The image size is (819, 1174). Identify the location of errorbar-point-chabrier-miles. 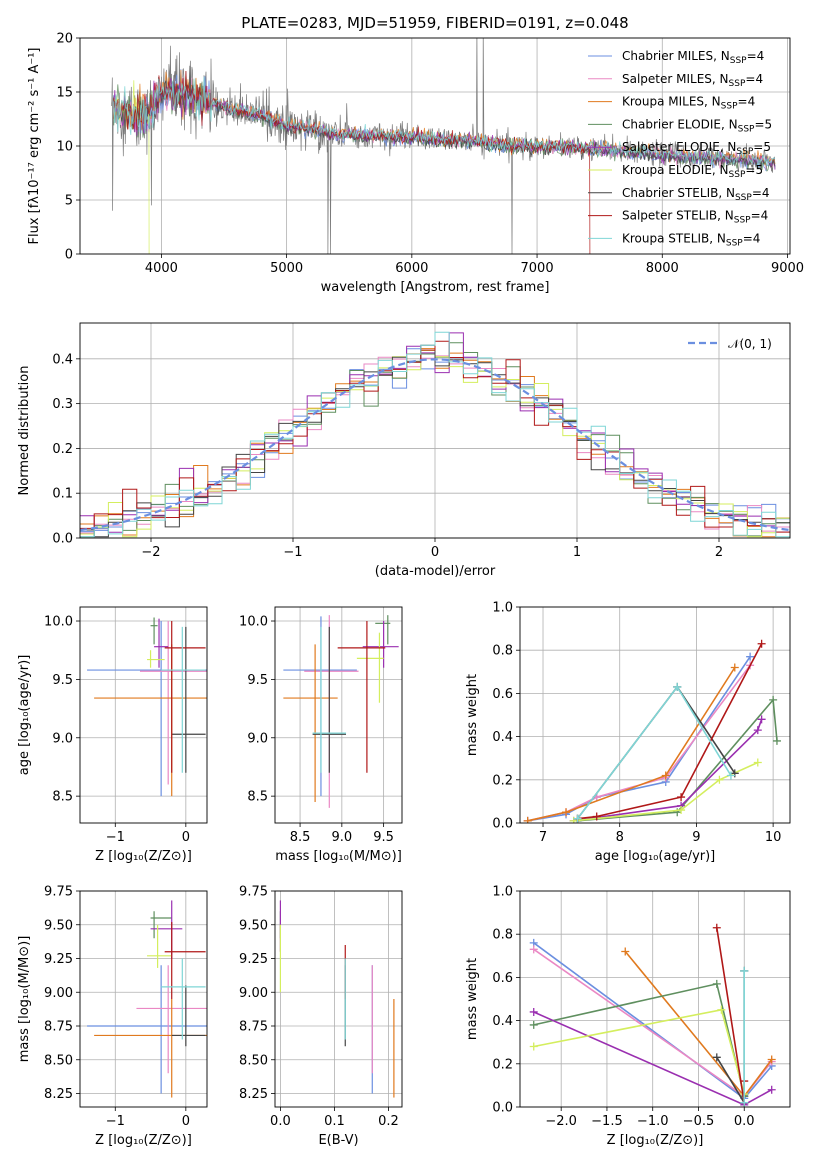
(147, 1029).